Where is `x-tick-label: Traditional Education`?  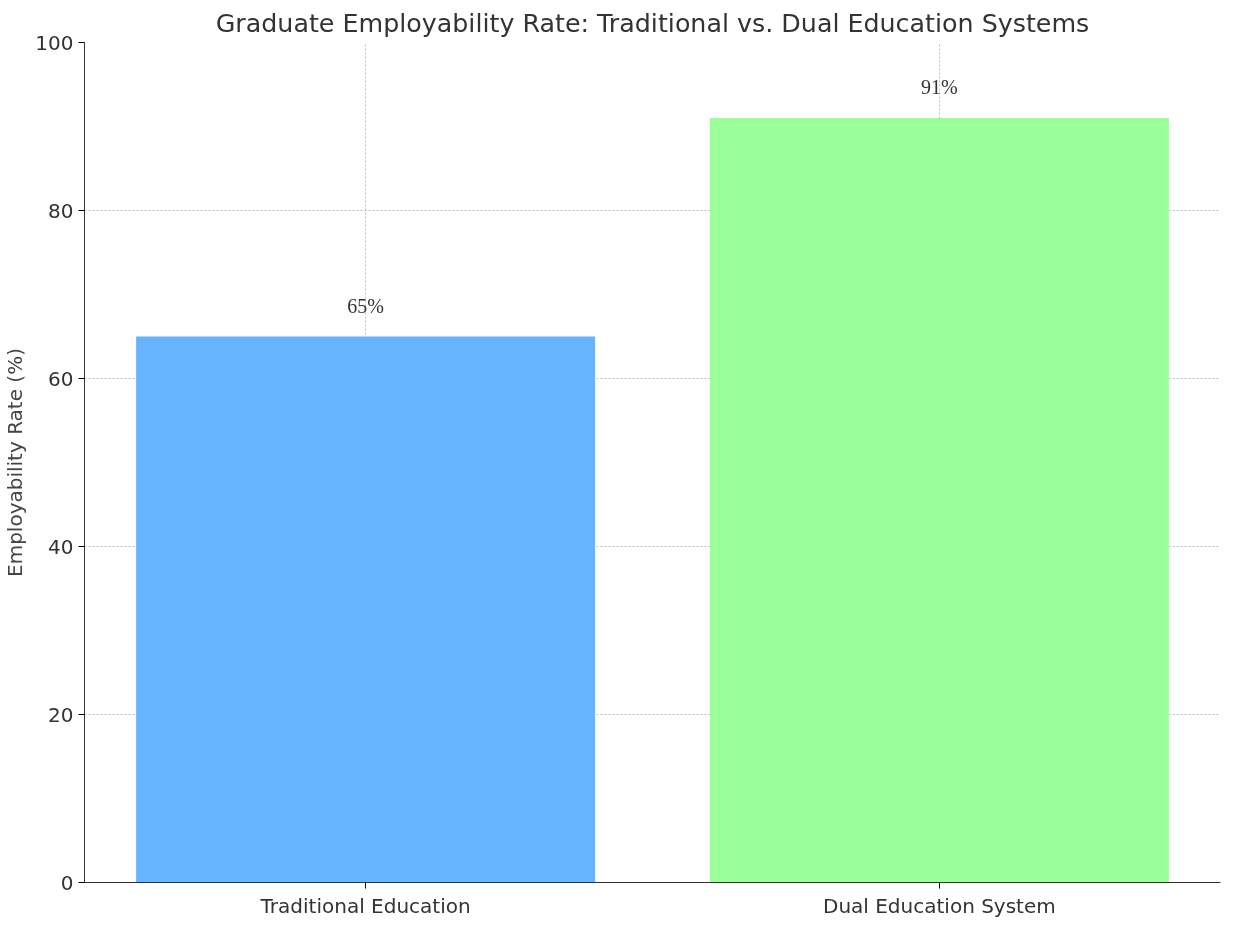
x-tick-label: Traditional Education is located at coordinates (365, 905).